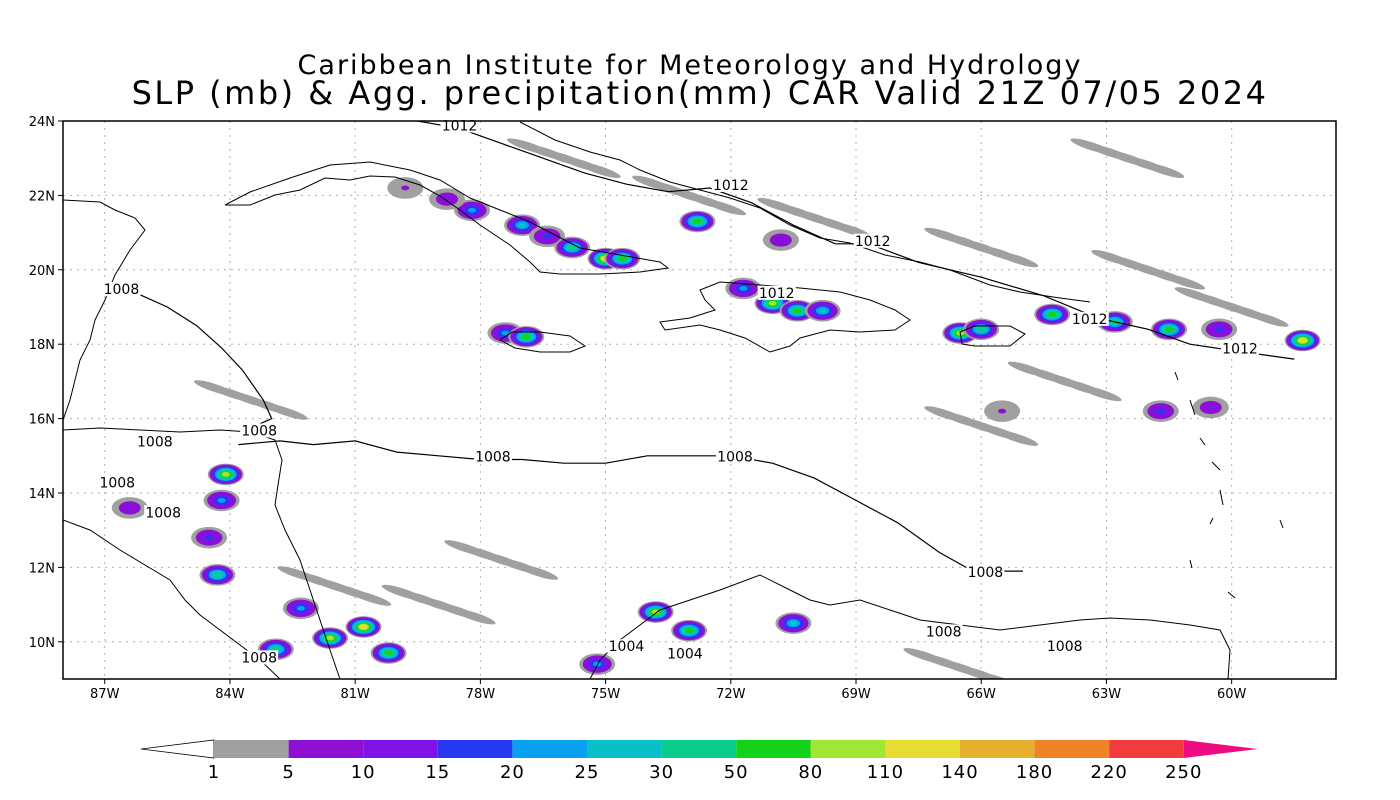  Describe the element at coordinates (785, 317) in the screenshot. I see `coastline-hispaniola` at that location.